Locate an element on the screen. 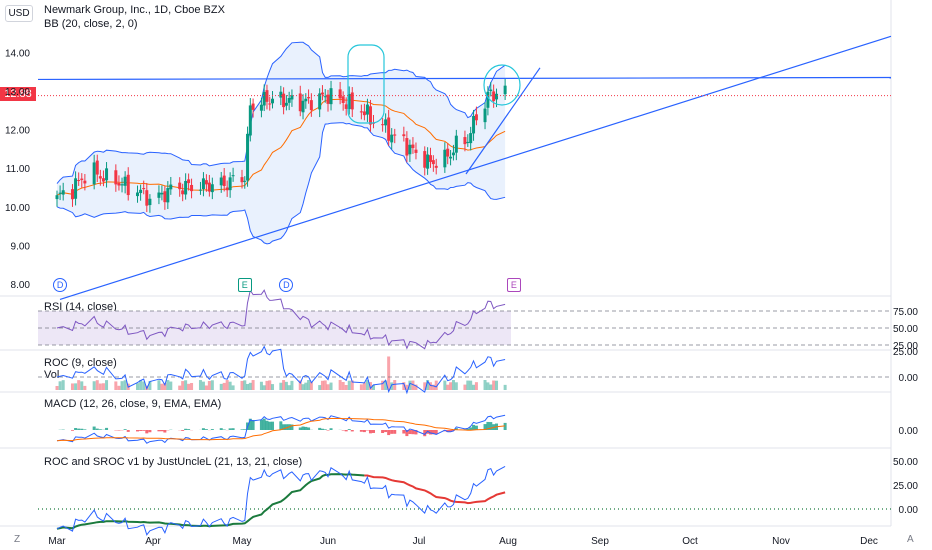 This screenshot has height=550, width=932. price-tick-6: 14.00 is located at coordinates (17, 53).